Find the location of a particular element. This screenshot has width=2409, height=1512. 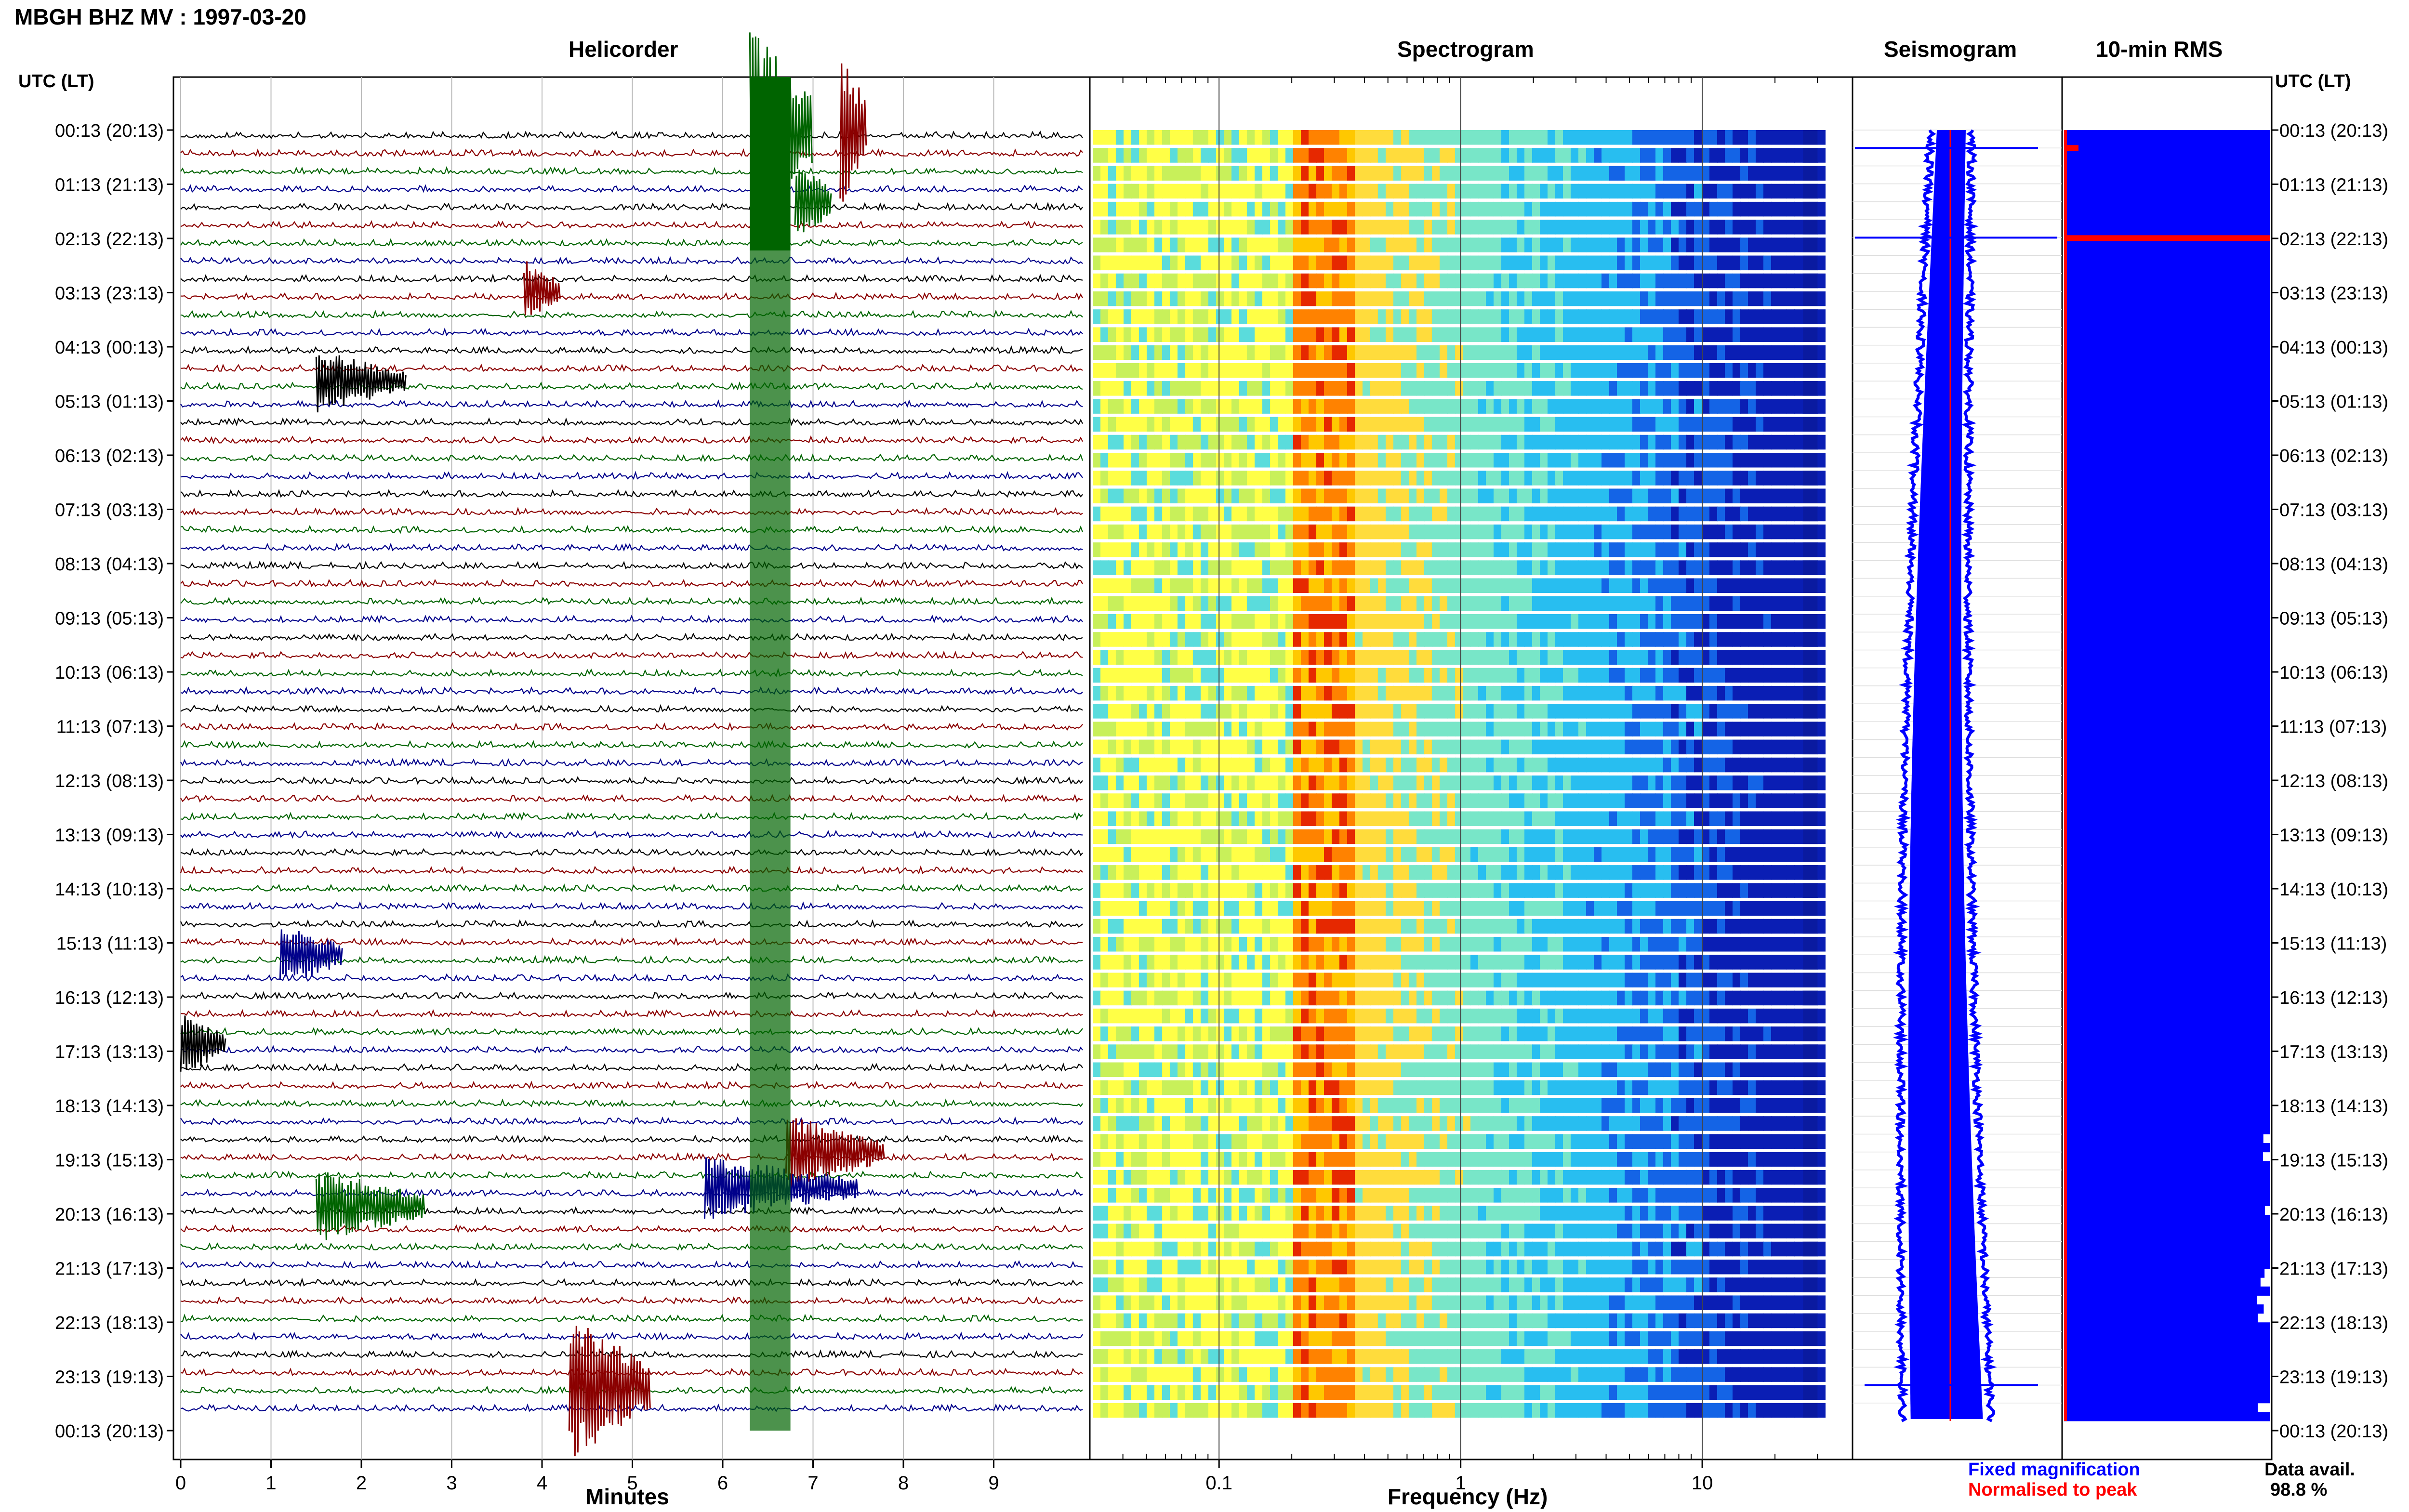

spectrogram-xtick-label: 0.1 is located at coordinates (1218, 1483).